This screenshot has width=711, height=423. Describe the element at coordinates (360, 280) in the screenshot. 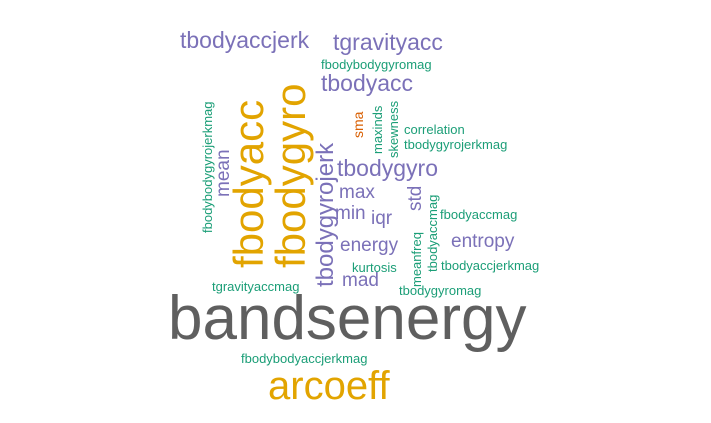

I see `word-mad: mad` at that location.